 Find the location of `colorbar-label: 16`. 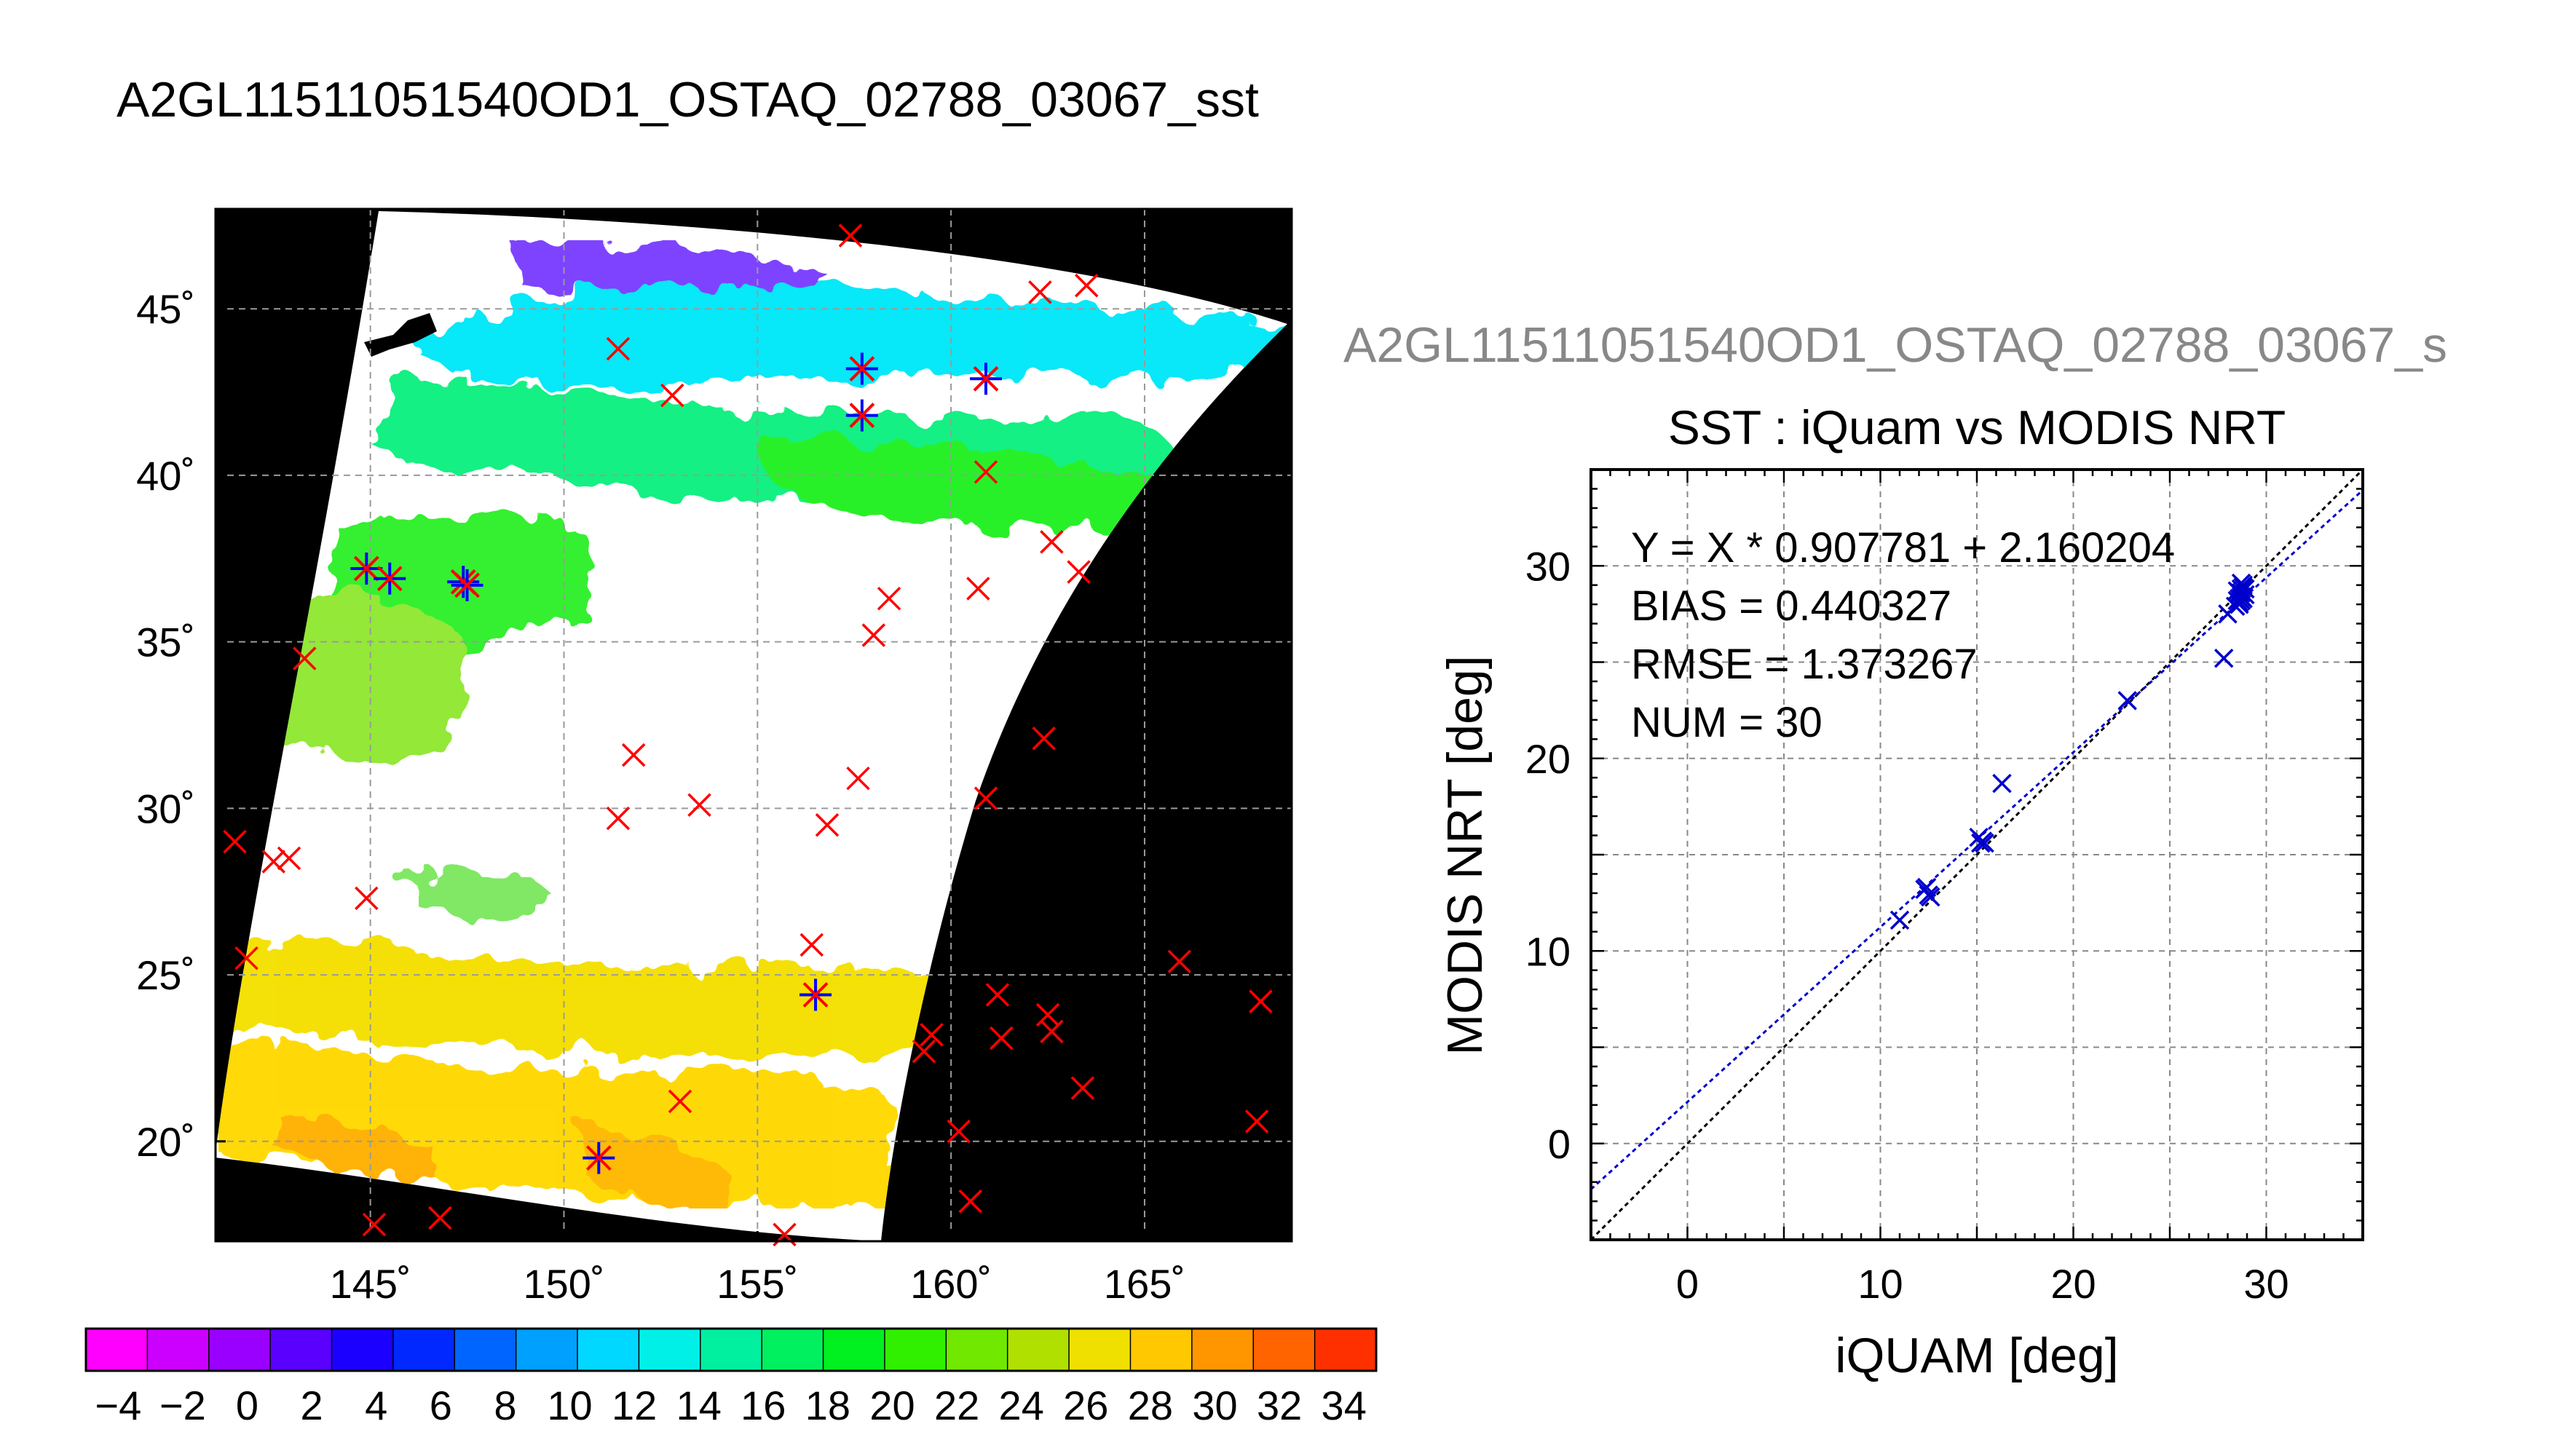

colorbar-label: 16 is located at coordinates (763, 1405).